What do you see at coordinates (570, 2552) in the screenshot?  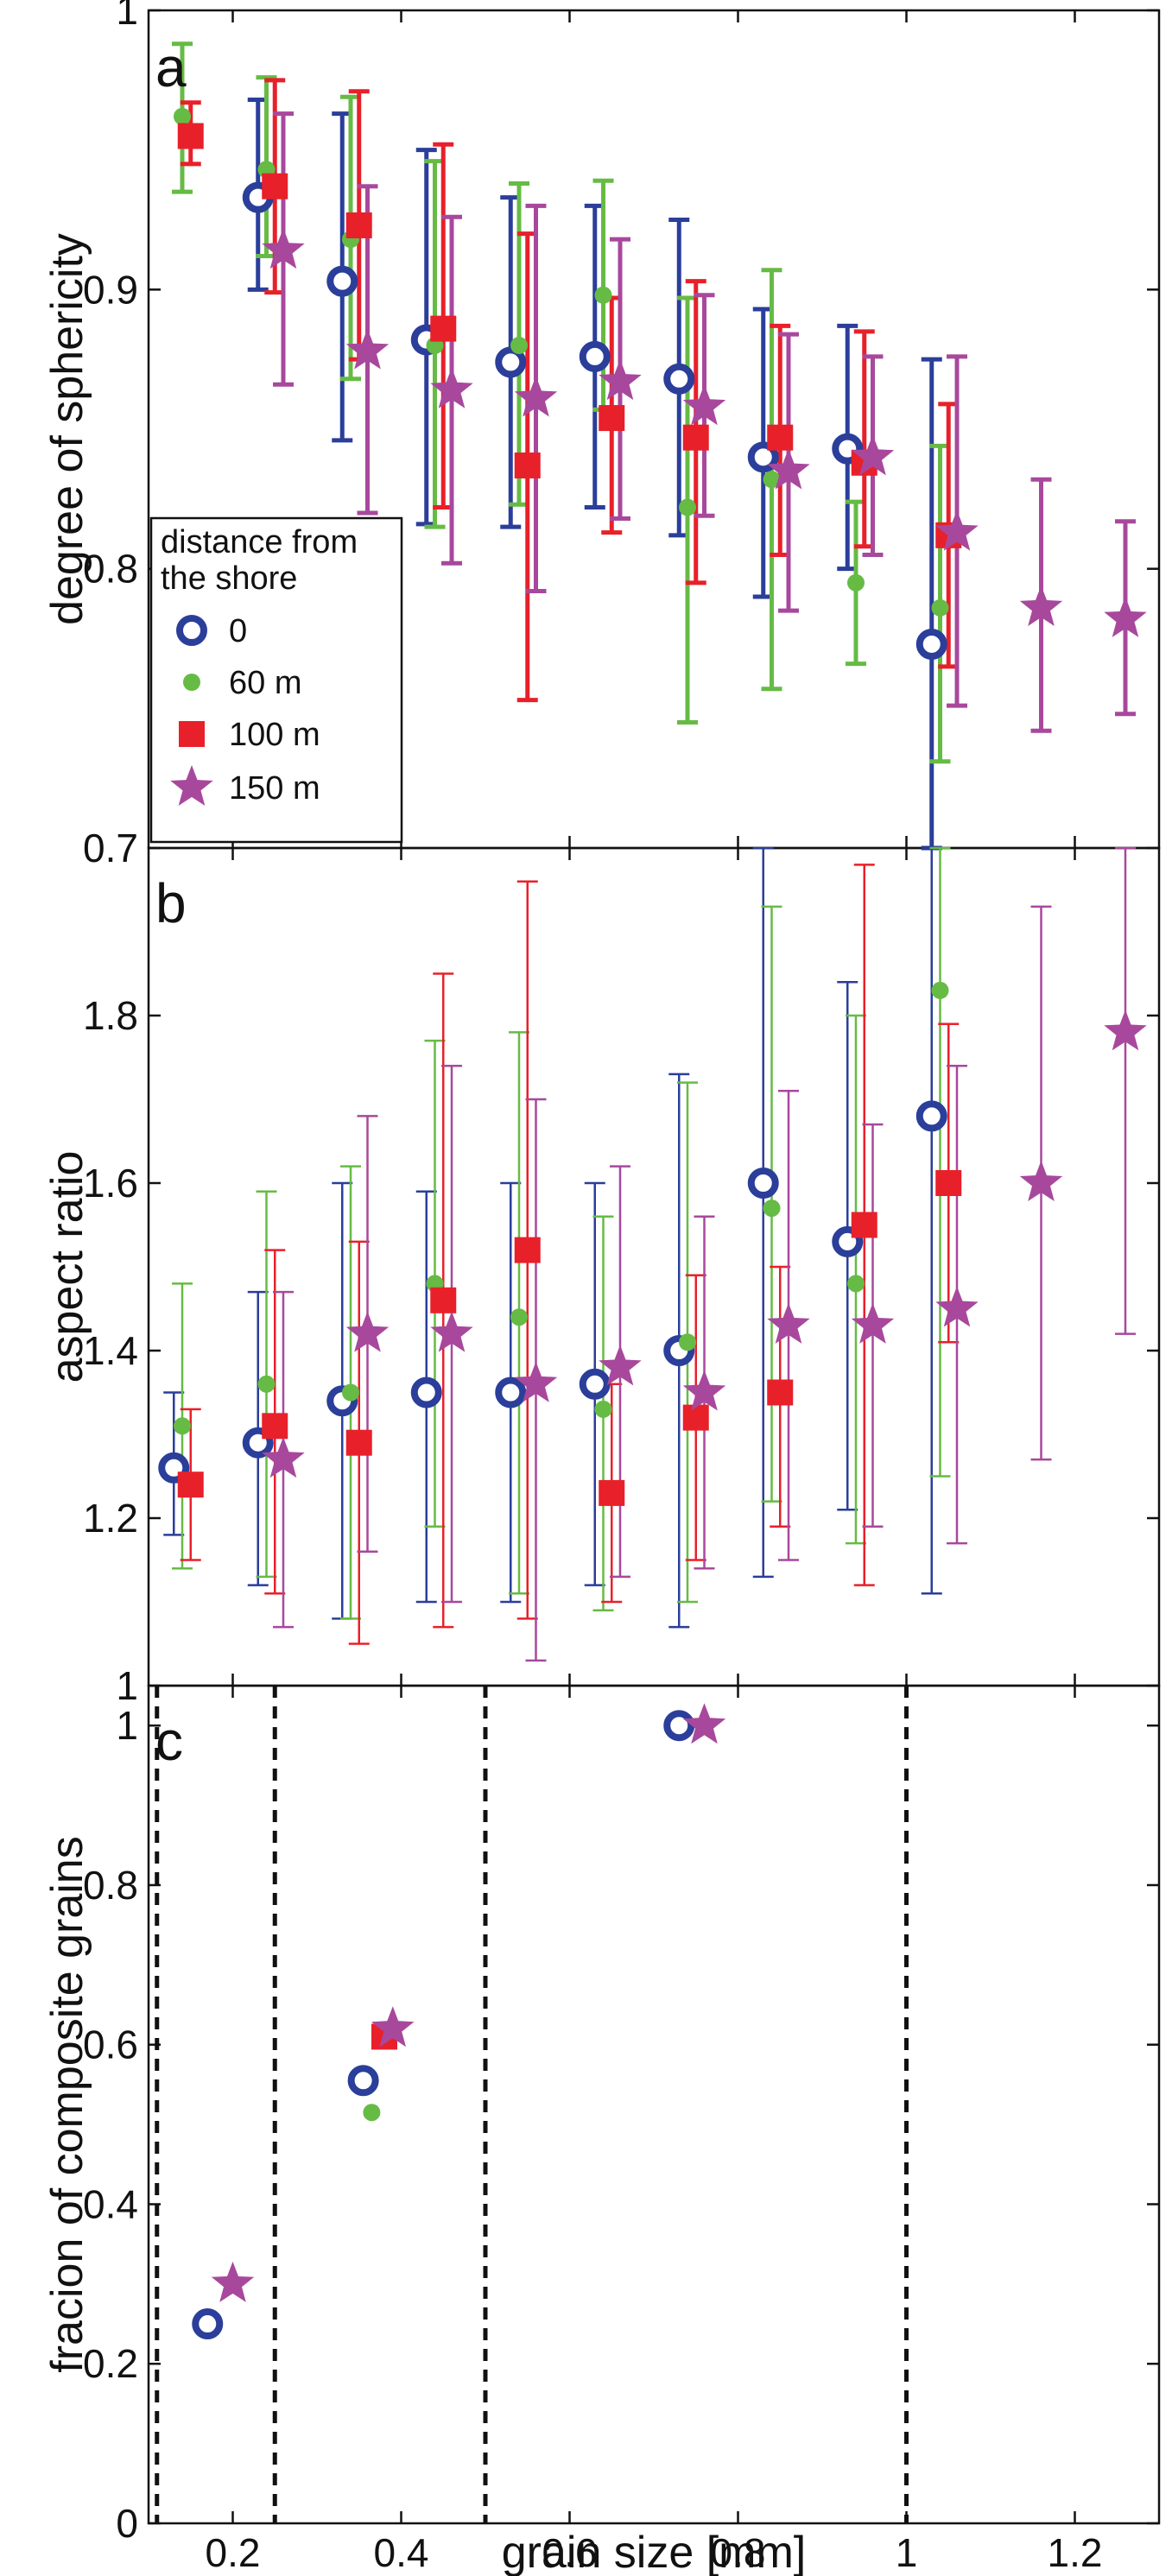 I see `xtick-label: 0.6` at bounding box center [570, 2552].